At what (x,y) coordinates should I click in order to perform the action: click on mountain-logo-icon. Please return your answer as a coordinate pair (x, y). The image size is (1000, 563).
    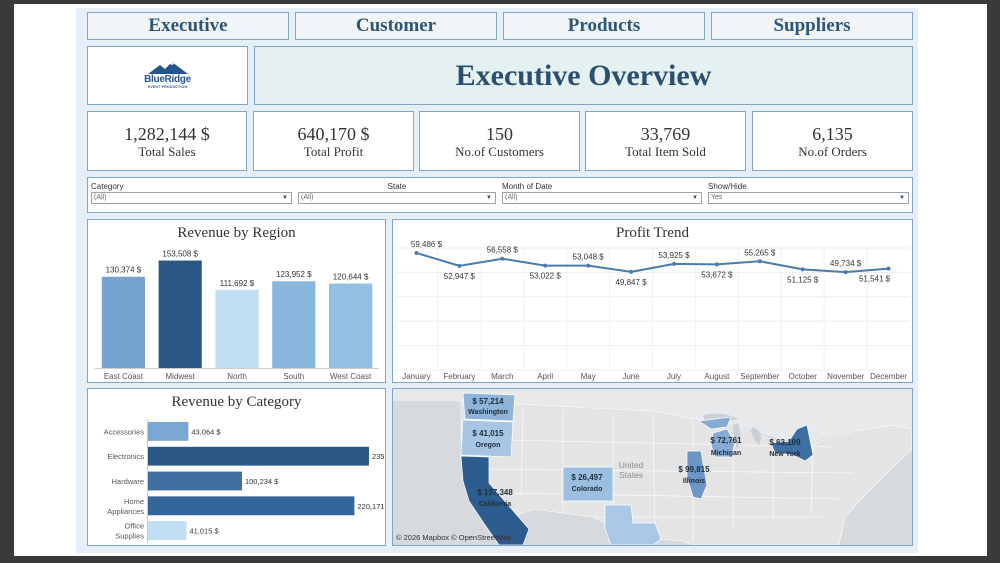
    Looking at the image, I should click on (167, 68).